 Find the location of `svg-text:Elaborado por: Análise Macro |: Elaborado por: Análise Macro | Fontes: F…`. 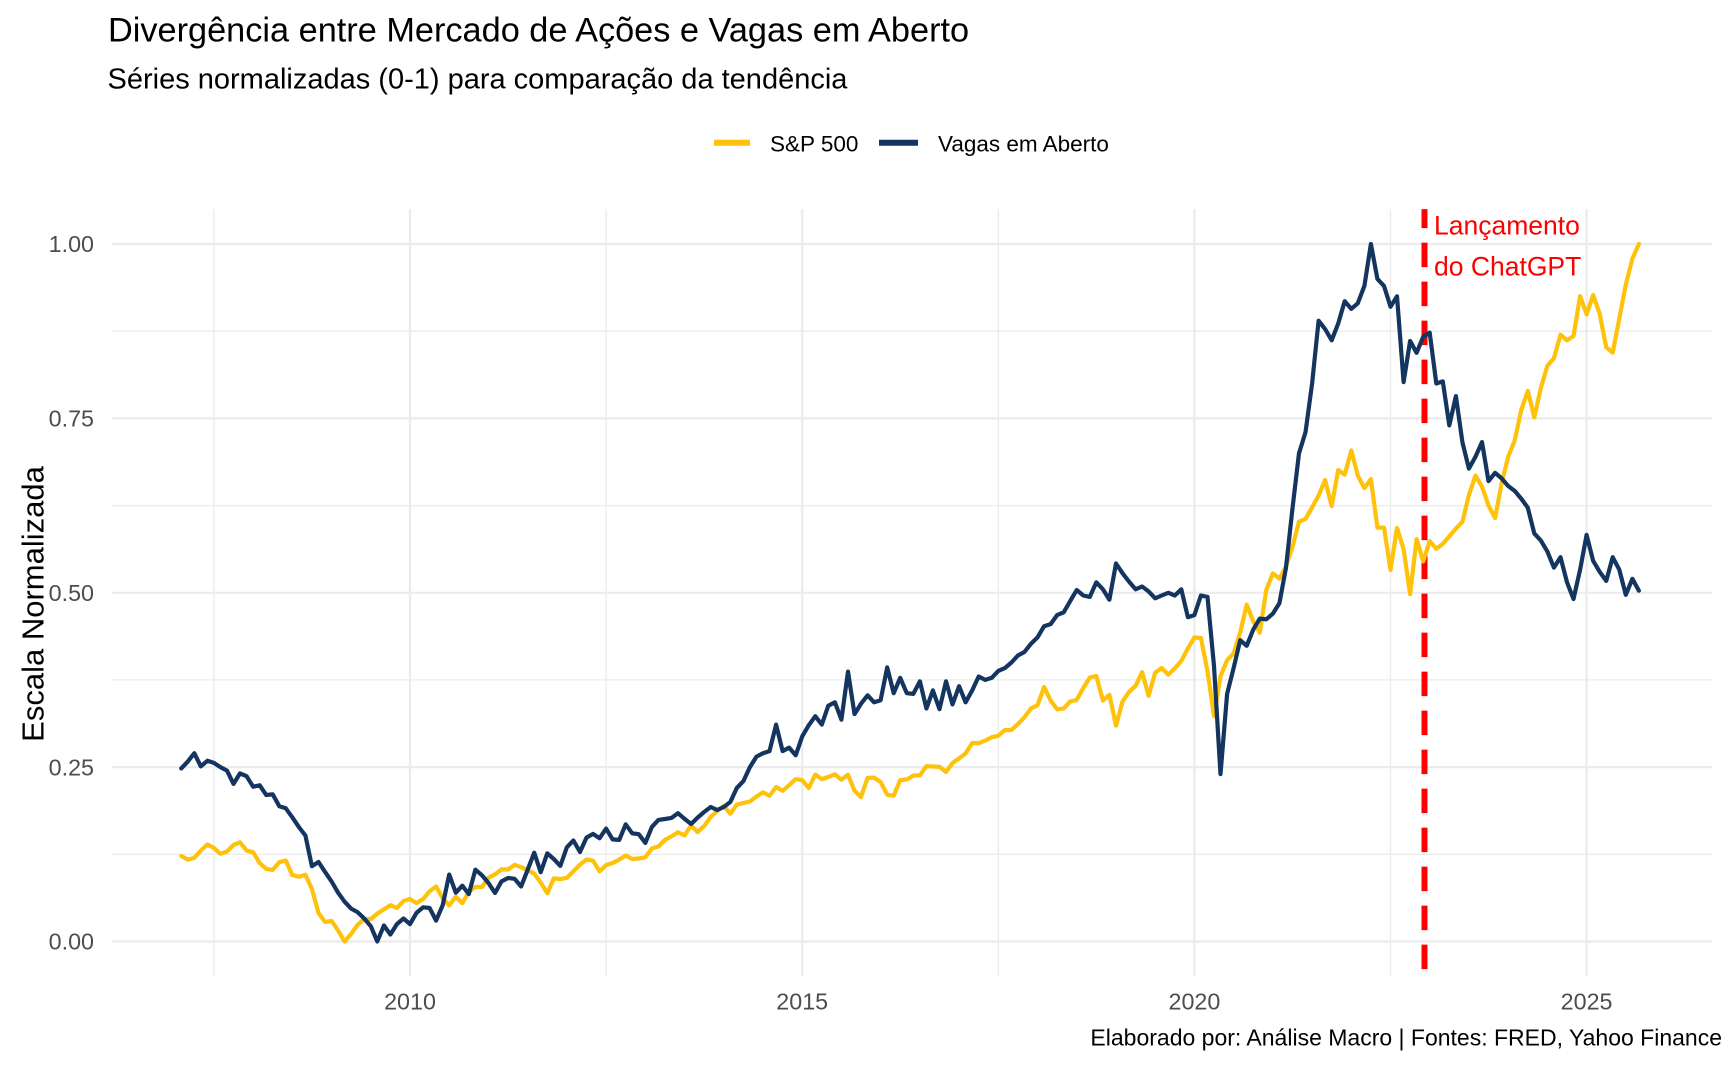

svg-text:Elaborado por: Análise Macro |: Elaborado por: Análise Macro | Fontes: F… is located at coordinates (1406, 1038).